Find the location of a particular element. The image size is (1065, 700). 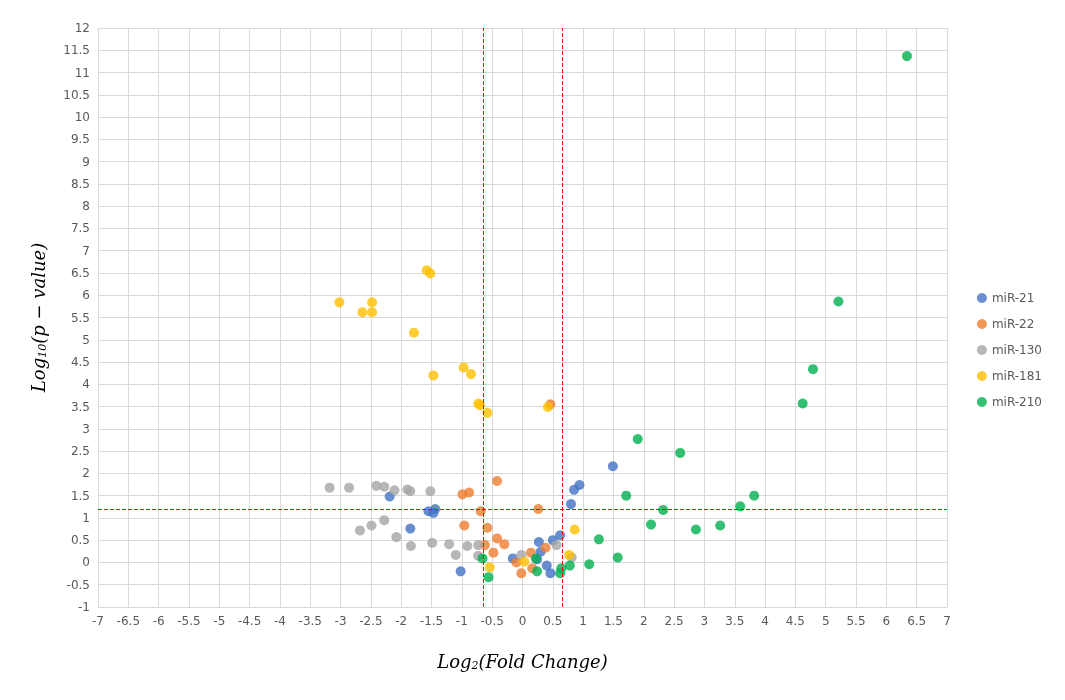

x-tick-label: -5.5 is located at coordinates (189, 621).